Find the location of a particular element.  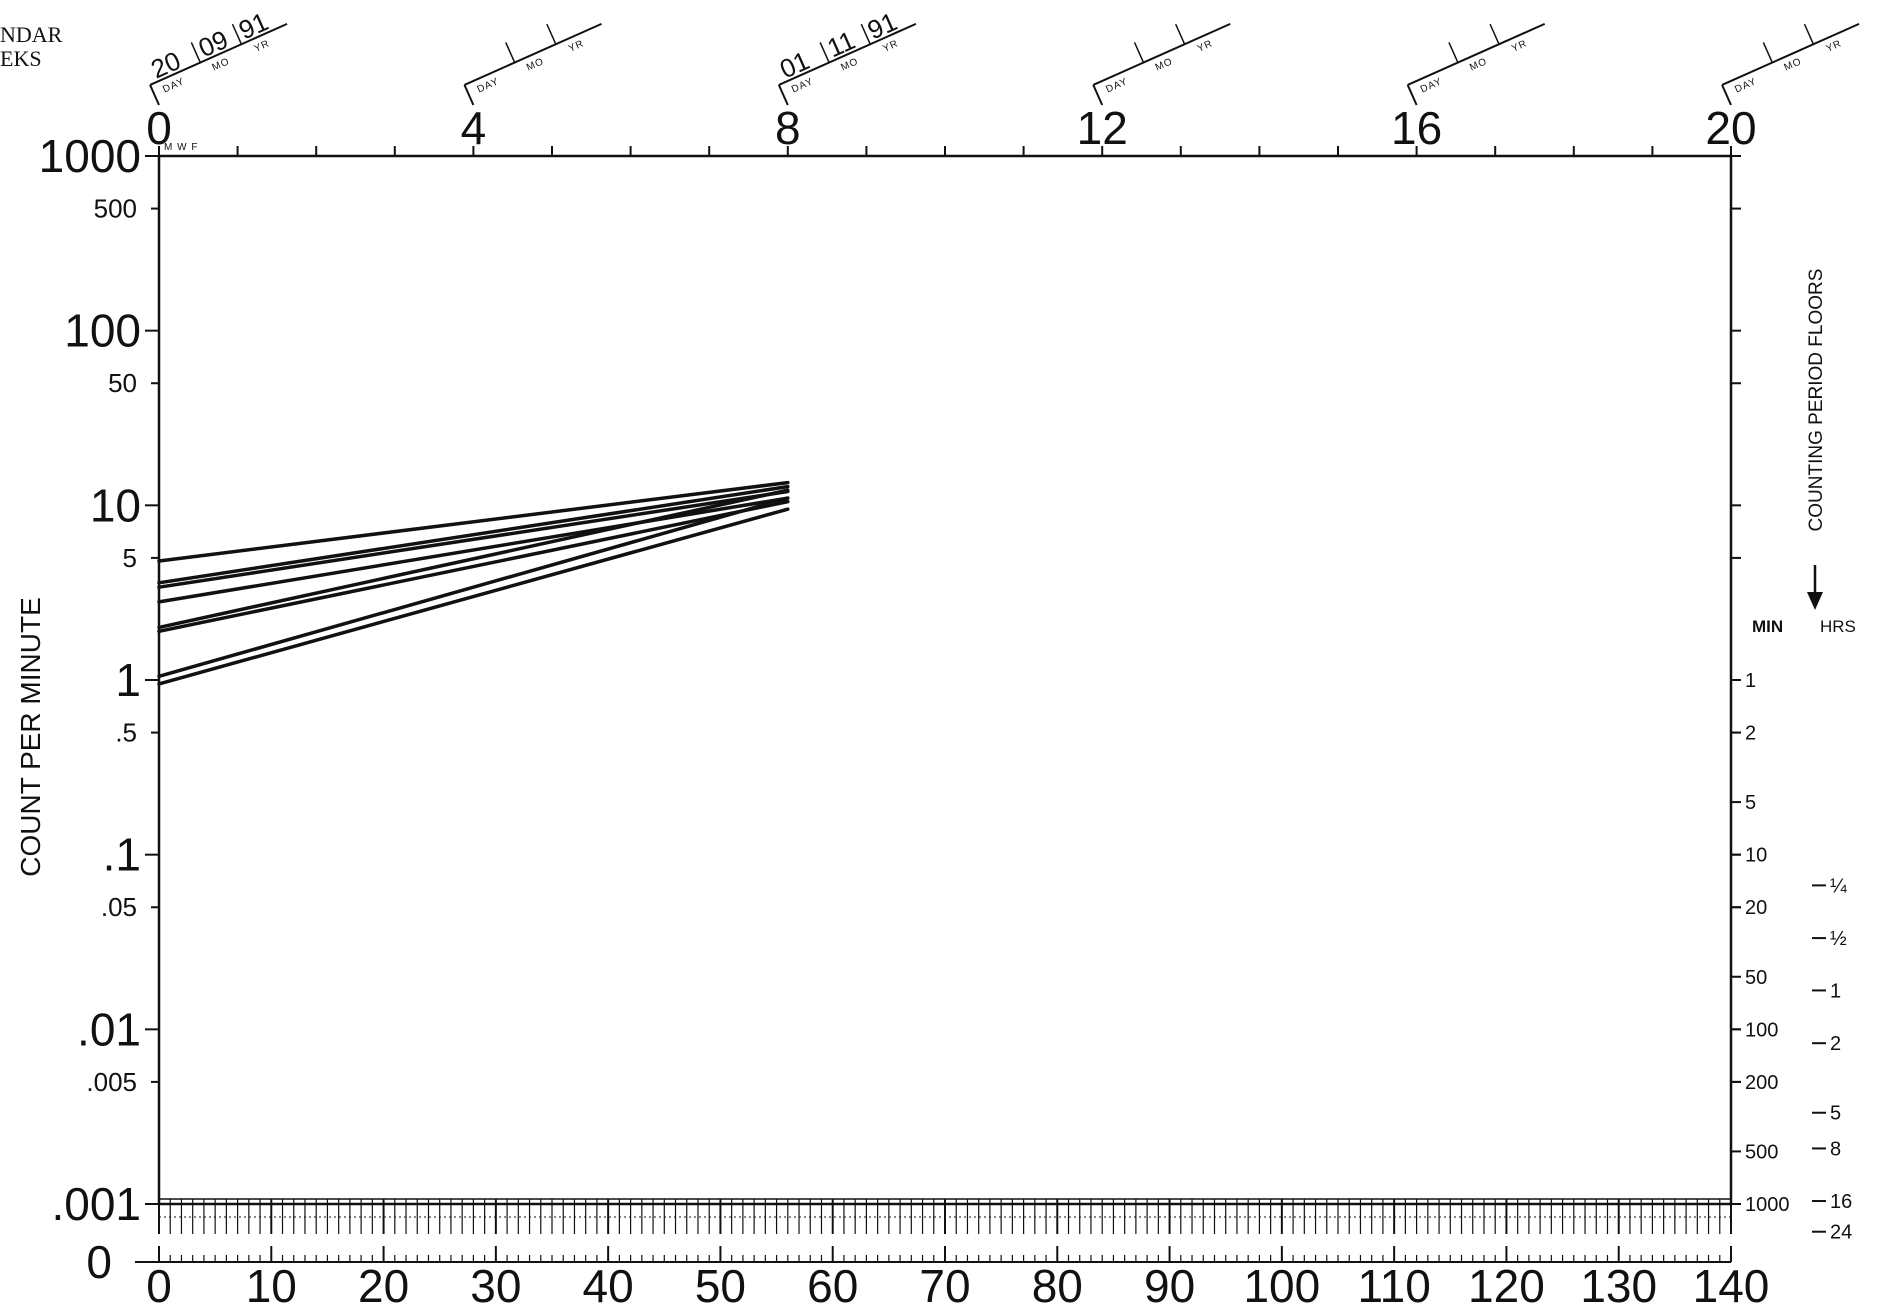

min-label: 10 is located at coordinates (1756, 856).